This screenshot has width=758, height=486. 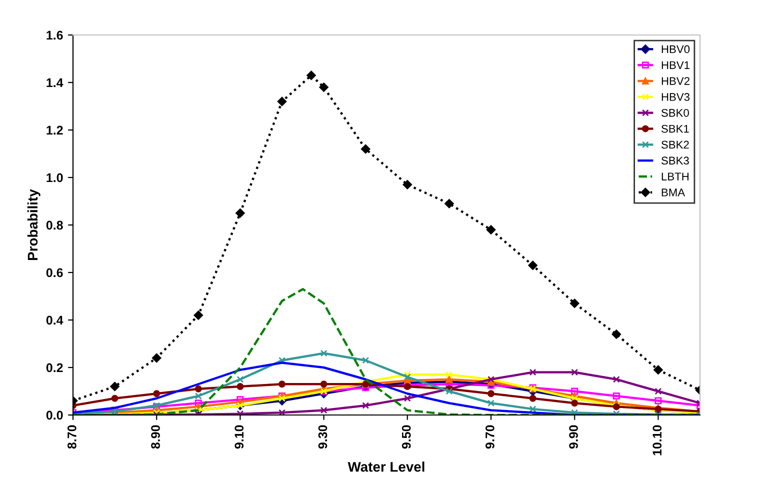 What do you see at coordinates (55, 83) in the screenshot?
I see `y-tick-label: 1.4` at bounding box center [55, 83].